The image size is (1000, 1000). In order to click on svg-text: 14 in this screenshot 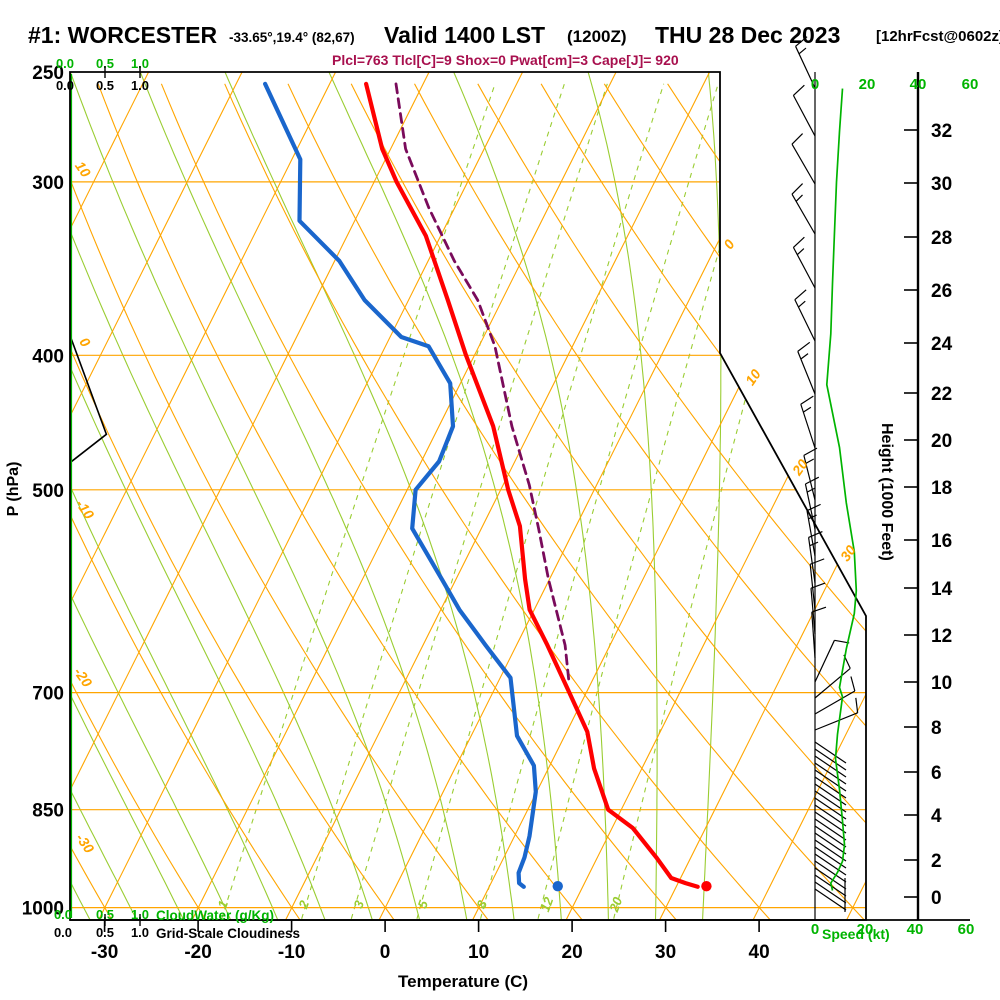, I will do `click(942, 589)`.